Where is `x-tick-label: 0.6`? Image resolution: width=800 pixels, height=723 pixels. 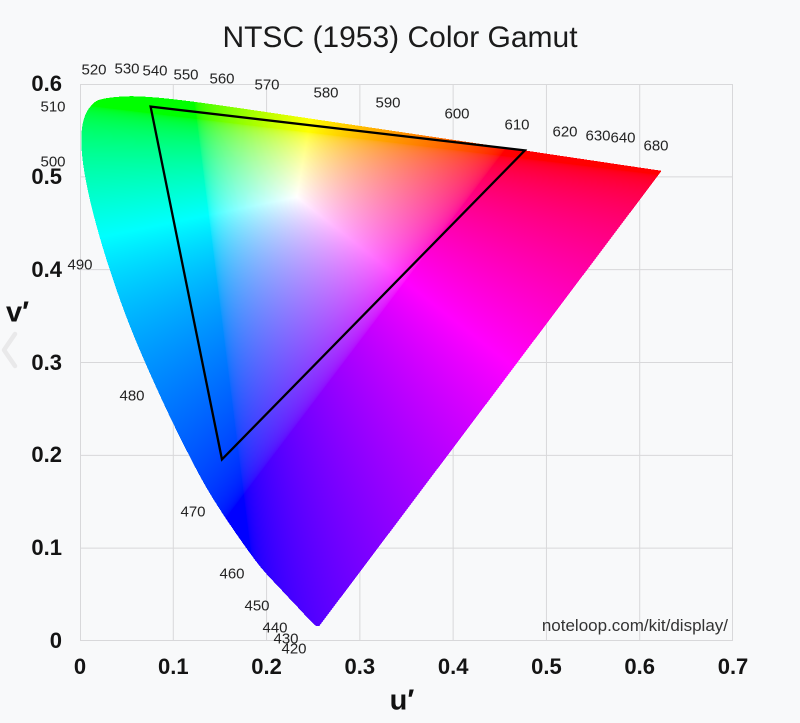 x-tick-label: 0.6 is located at coordinates (639, 666).